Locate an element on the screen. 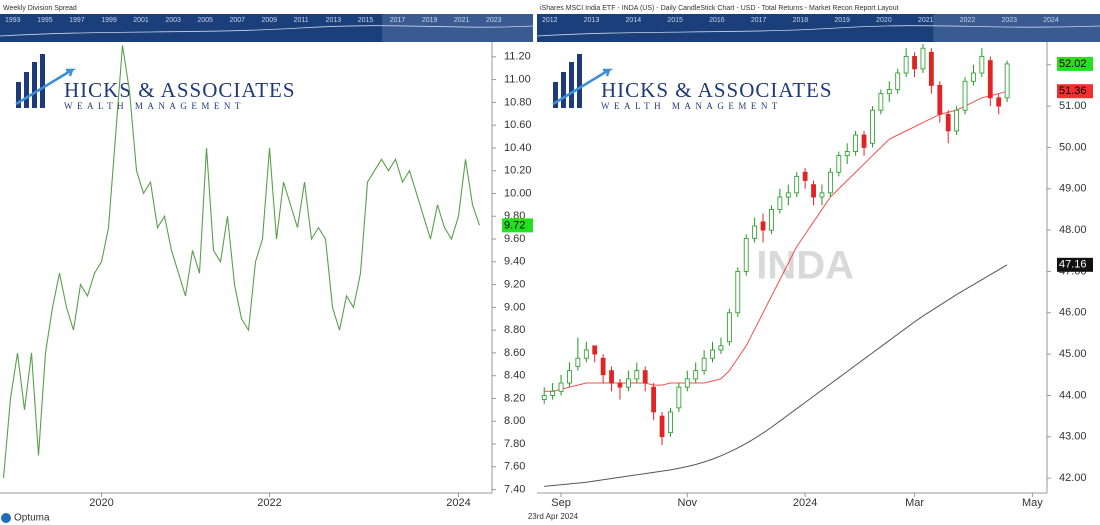 The image size is (1100, 525). brand: Optuma is located at coordinates (32, 518).